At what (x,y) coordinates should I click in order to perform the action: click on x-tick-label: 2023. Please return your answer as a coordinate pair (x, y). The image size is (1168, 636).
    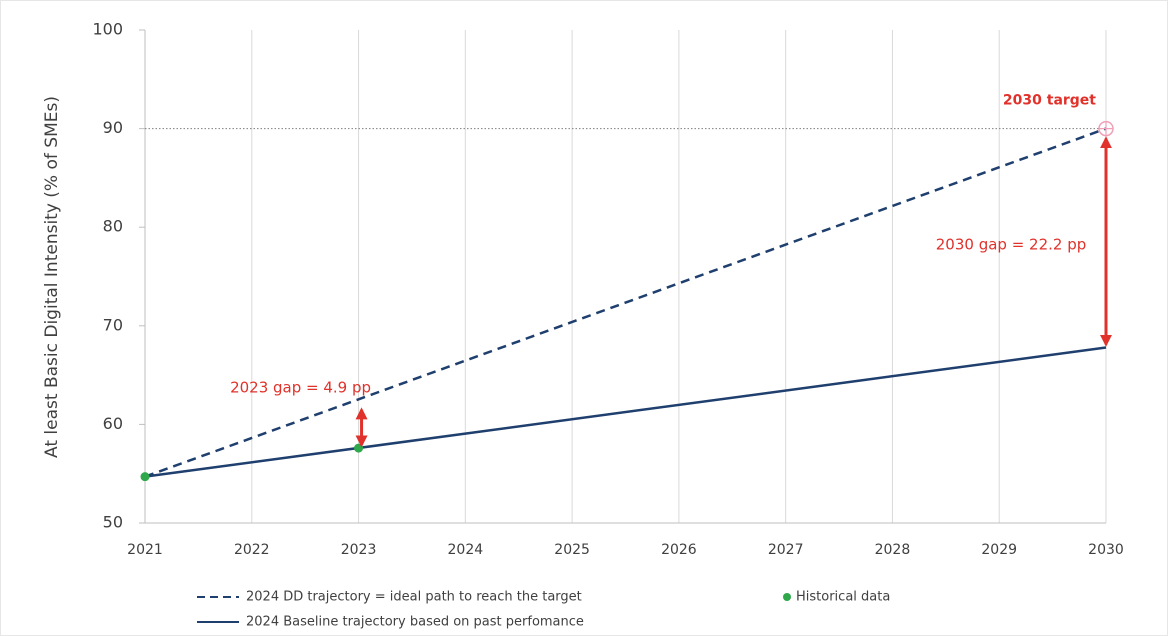
    Looking at the image, I should click on (359, 550).